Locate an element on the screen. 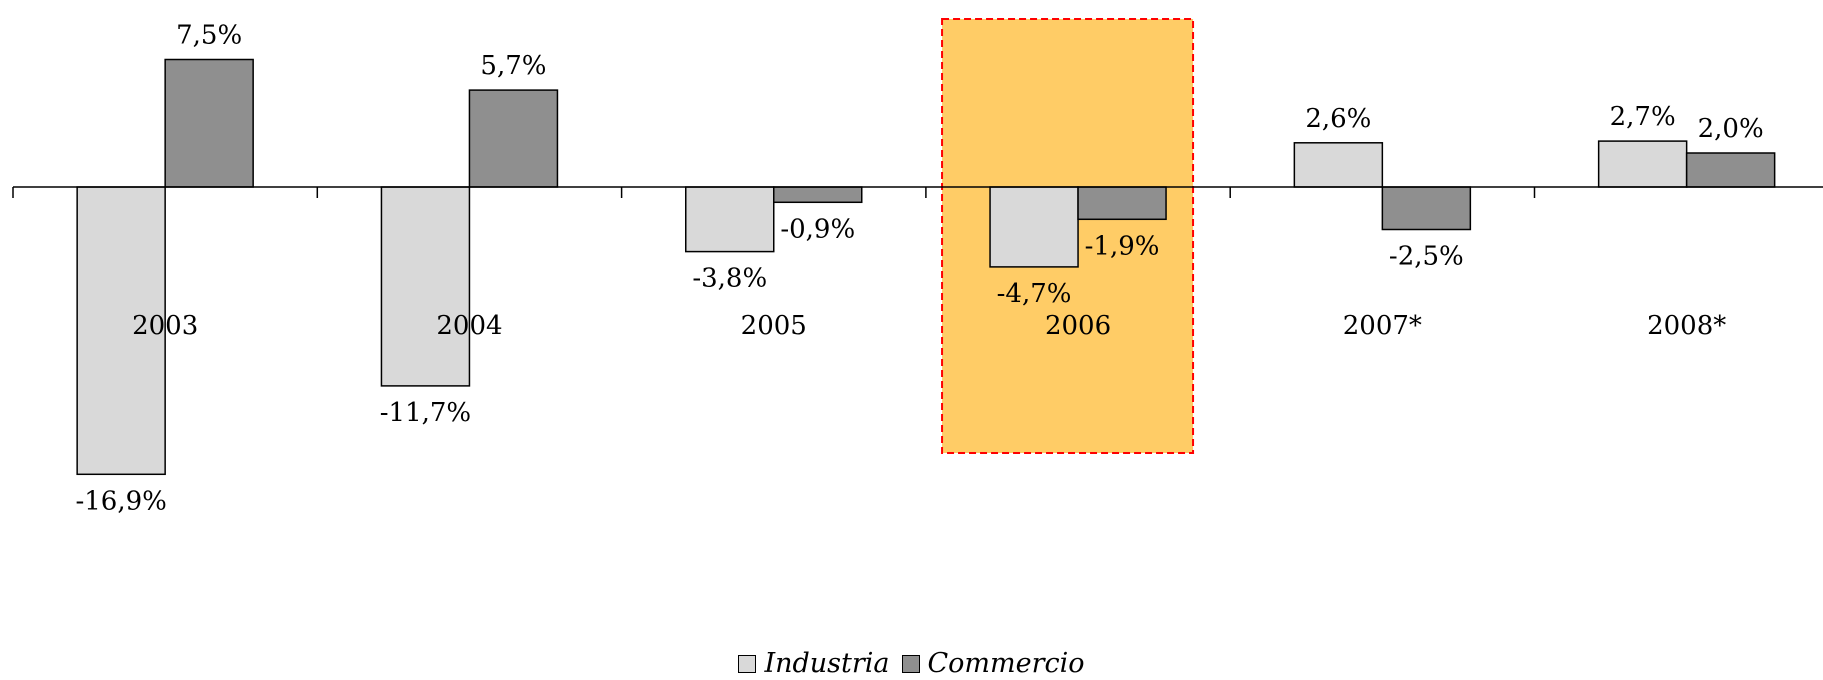 The width and height of the screenshot is (1823, 680). data-label-industria-2006: -4,7% is located at coordinates (1034, 294).